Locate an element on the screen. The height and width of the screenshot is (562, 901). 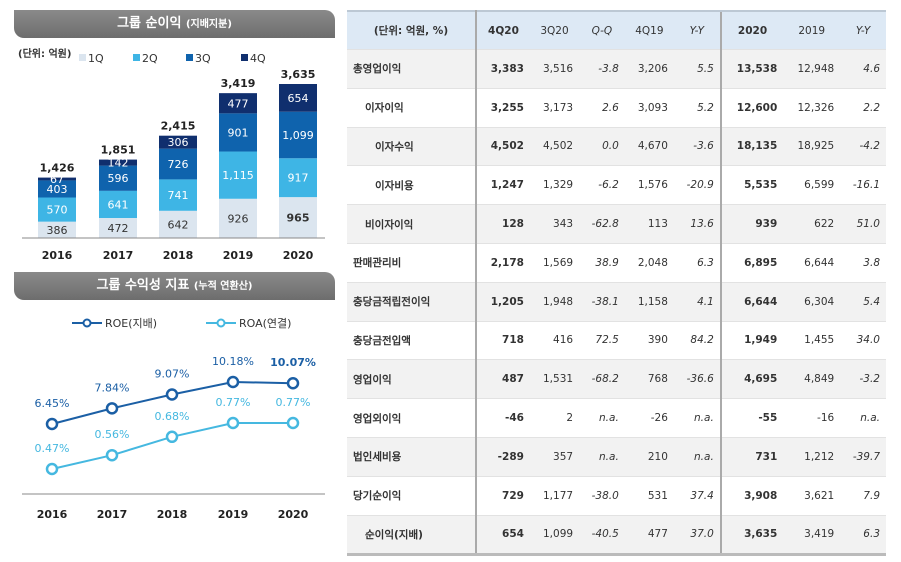
table-row: 법인세비용 -289 357 n.a. 210 n.a. 731 1,212 -39.7 is located at coordinates (616, 457).